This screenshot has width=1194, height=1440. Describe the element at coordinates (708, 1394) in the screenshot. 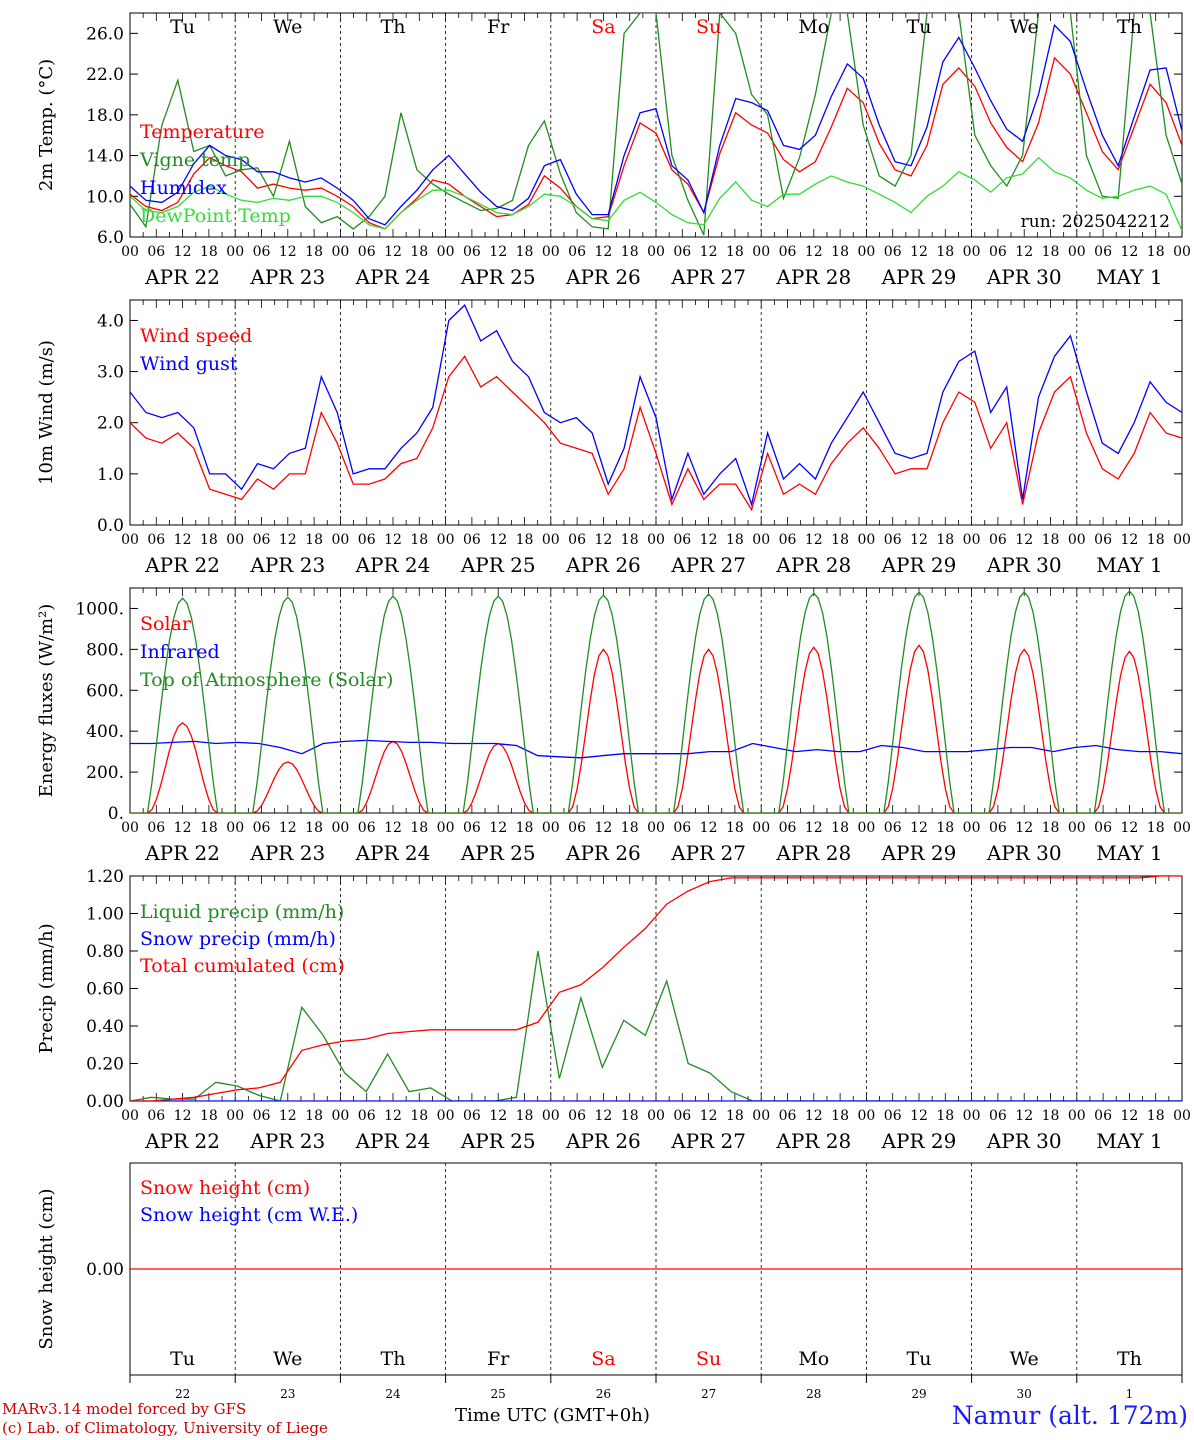

I see `date-number-label: 27` at that location.